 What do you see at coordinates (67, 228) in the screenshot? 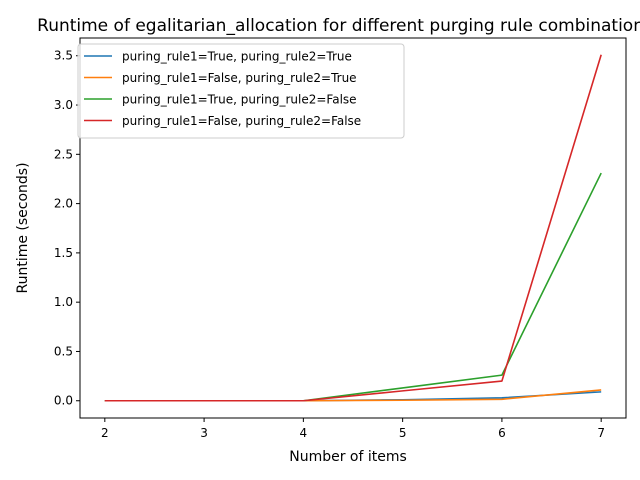
I see `y-axis-ticks: 0.0 0.5 1.0 1.5 2.0 2.5 3.0 3.5` at bounding box center [67, 228].